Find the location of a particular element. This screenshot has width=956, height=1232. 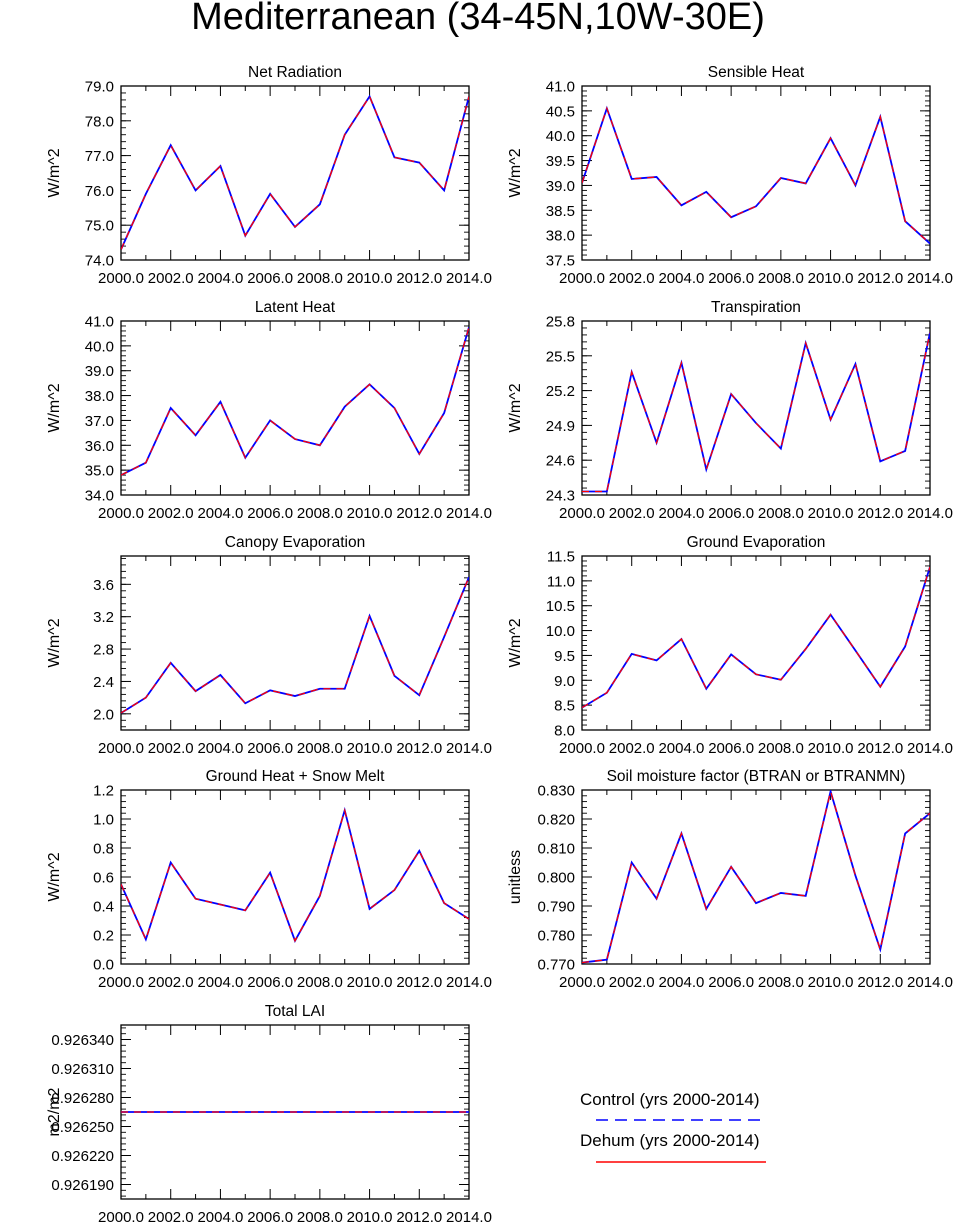

y-tick-label: 11.0 is located at coordinates (561, 581).